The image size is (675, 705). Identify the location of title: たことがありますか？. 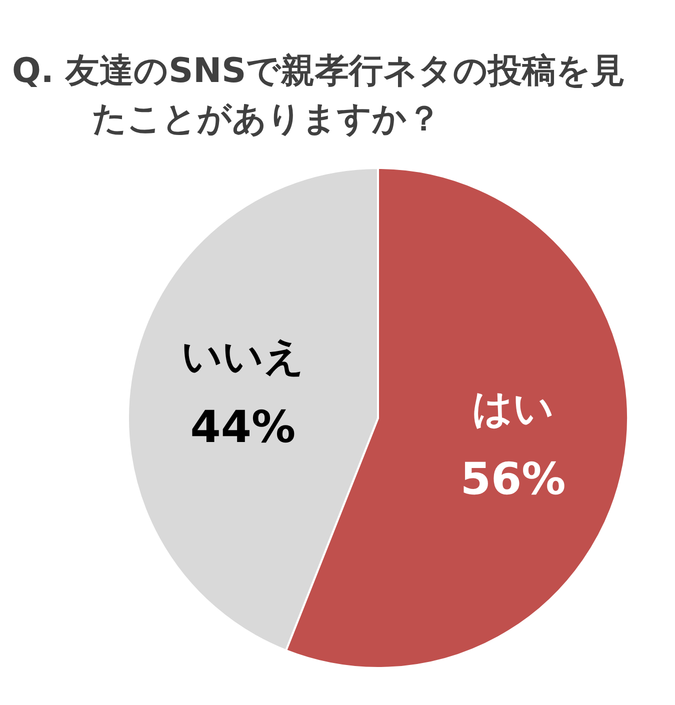
(266, 119).